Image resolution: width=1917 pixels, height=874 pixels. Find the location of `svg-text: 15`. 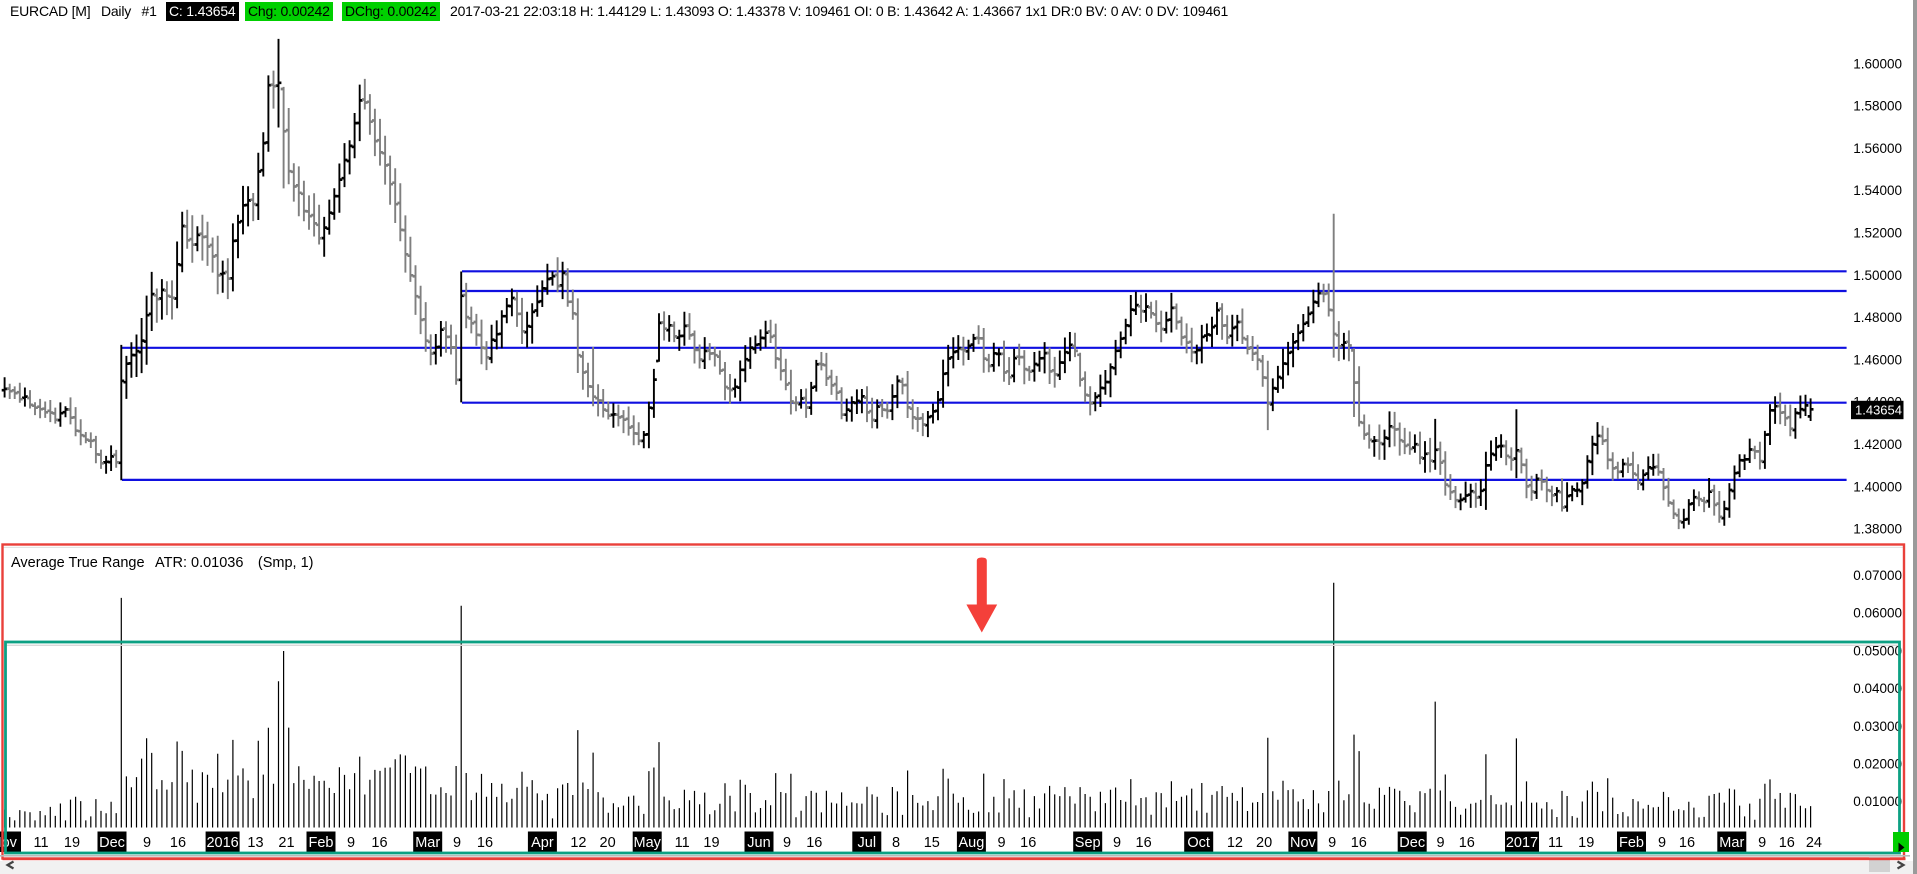

svg-text: 15 is located at coordinates (932, 843).